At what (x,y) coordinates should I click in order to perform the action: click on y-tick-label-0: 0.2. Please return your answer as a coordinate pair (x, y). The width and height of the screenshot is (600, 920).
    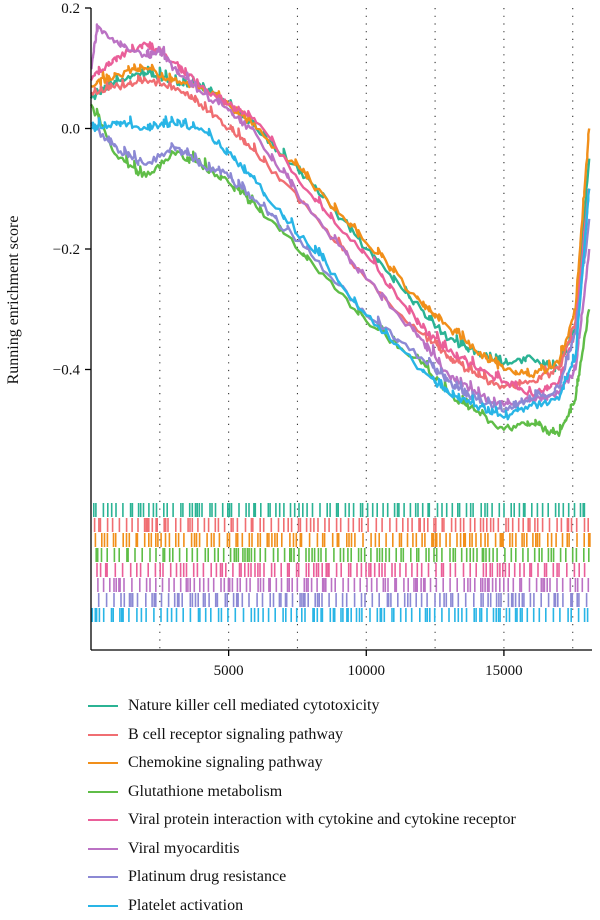
    Looking at the image, I should click on (70, 9).